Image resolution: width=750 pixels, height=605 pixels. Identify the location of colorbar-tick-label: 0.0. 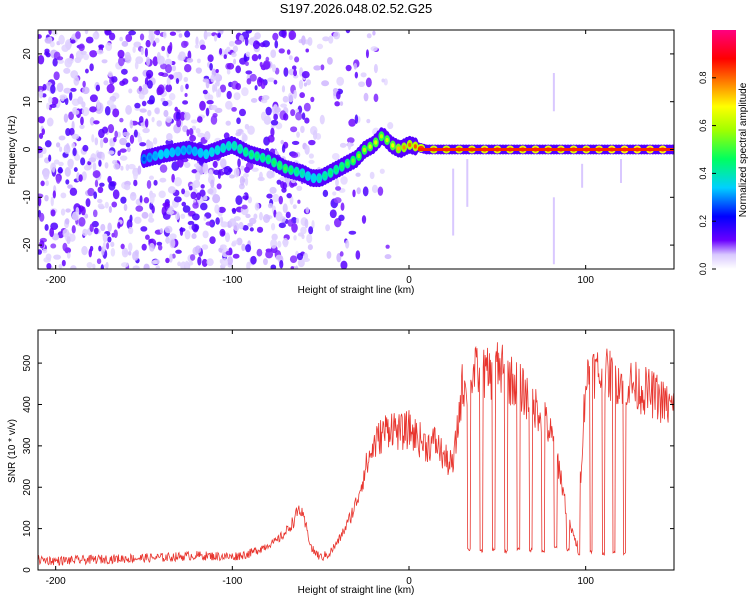
(703, 269).